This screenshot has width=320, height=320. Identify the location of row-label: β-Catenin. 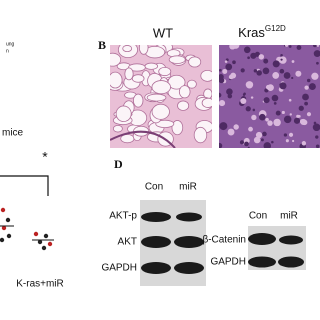
(224, 240).